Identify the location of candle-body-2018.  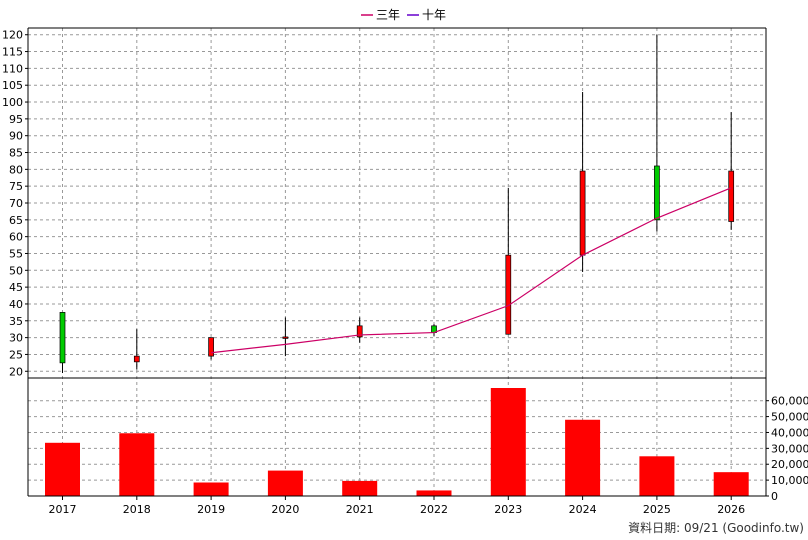
(136, 359).